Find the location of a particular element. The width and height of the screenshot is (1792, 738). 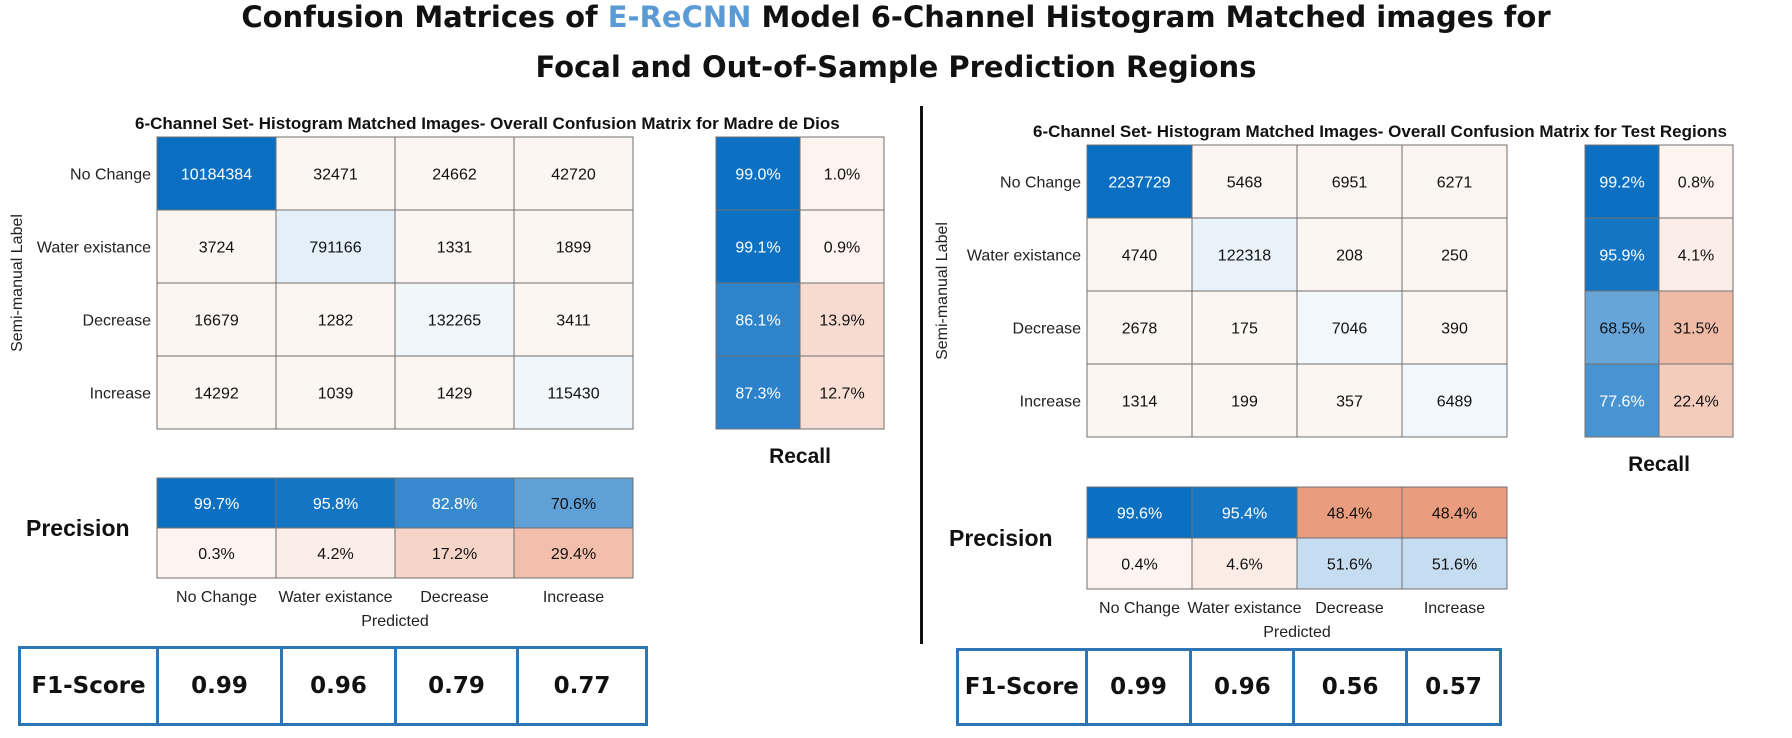

recall-cell-value: 86.1% is located at coordinates (757, 321).